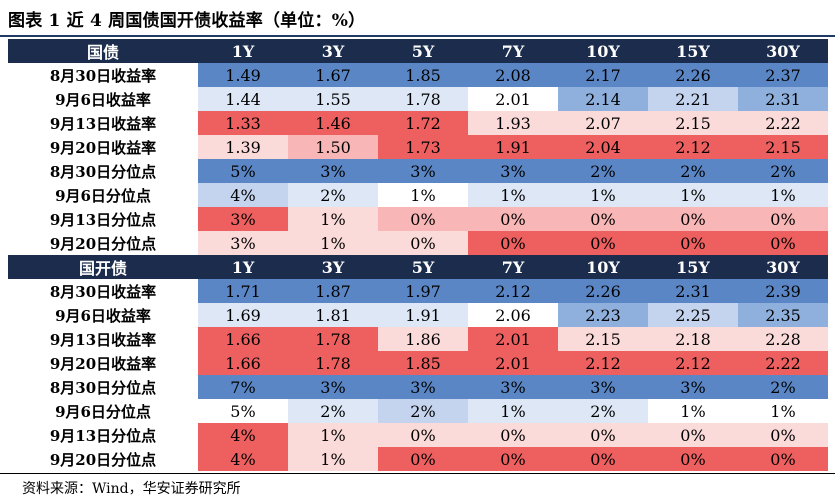 Image resolution: width=835 pixels, height=499 pixels. What do you see at coordinates (103, 339) in the screenshot?
I see `row-label: 9月13日收益率` at bounding box center [103, 339].